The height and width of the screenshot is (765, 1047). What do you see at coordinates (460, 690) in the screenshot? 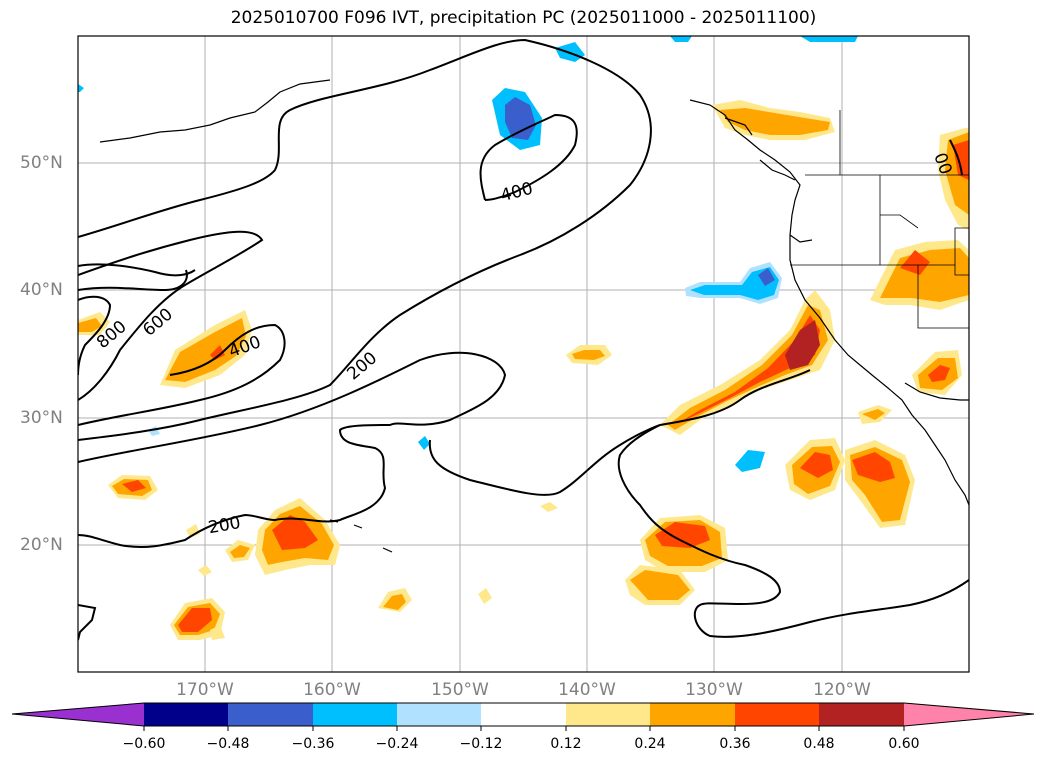
I see `lon-label-150w: 150°W` at bounding box center [460, 690].